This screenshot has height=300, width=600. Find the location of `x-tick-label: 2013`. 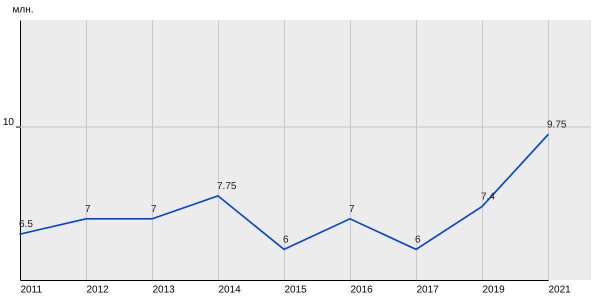

x-tick-label: 2013 is located at coordinates (164, 290).